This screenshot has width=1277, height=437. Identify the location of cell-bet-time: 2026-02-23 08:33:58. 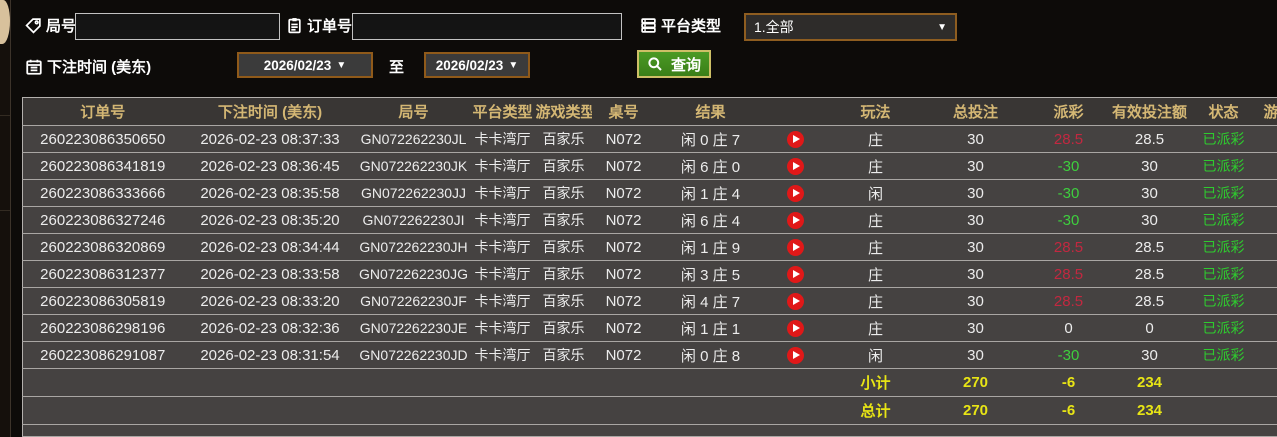
(270, 274).